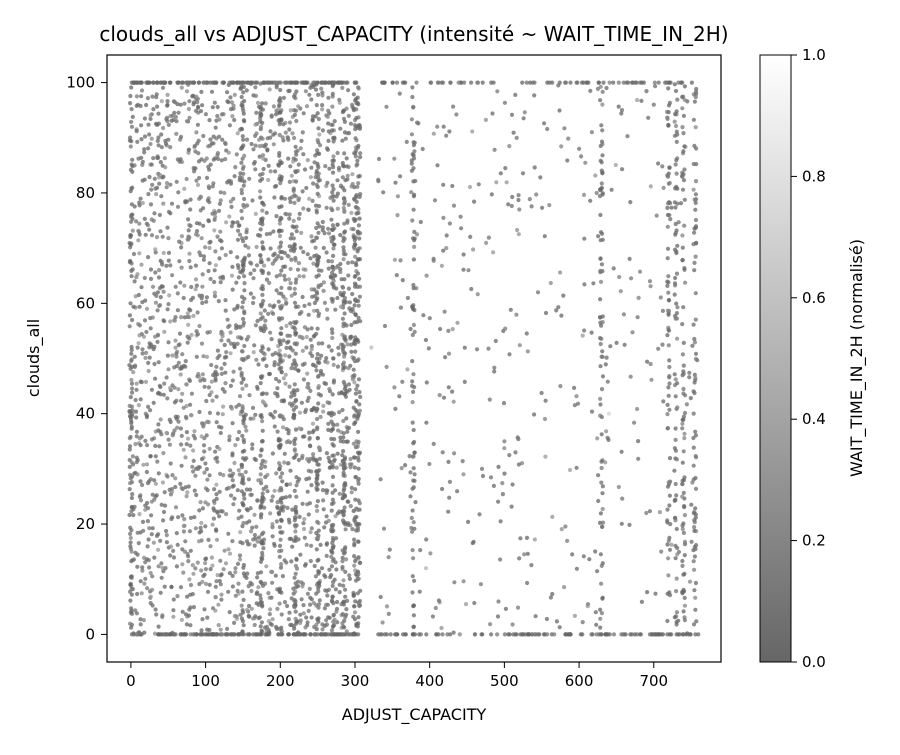 This screenshot has width=900, height=755. Describe the element at coordinates (814, 298) in the screenshot. I see `colorbar-tick-label: 0.6` at that location.